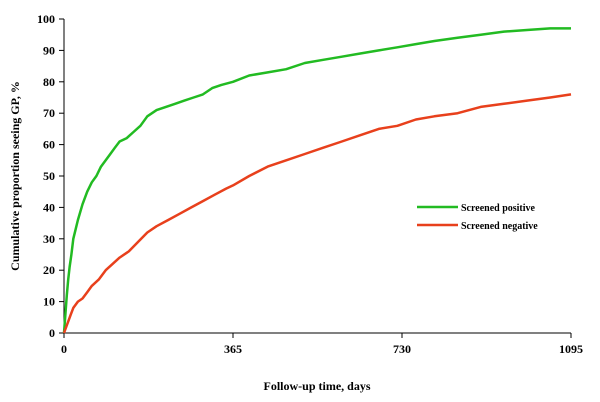 The width and height of the screenshot is (600, 402). Describe the element at coordinates (571, 349) in the screenshot. I see `x-tick-label: 1095` at that location.